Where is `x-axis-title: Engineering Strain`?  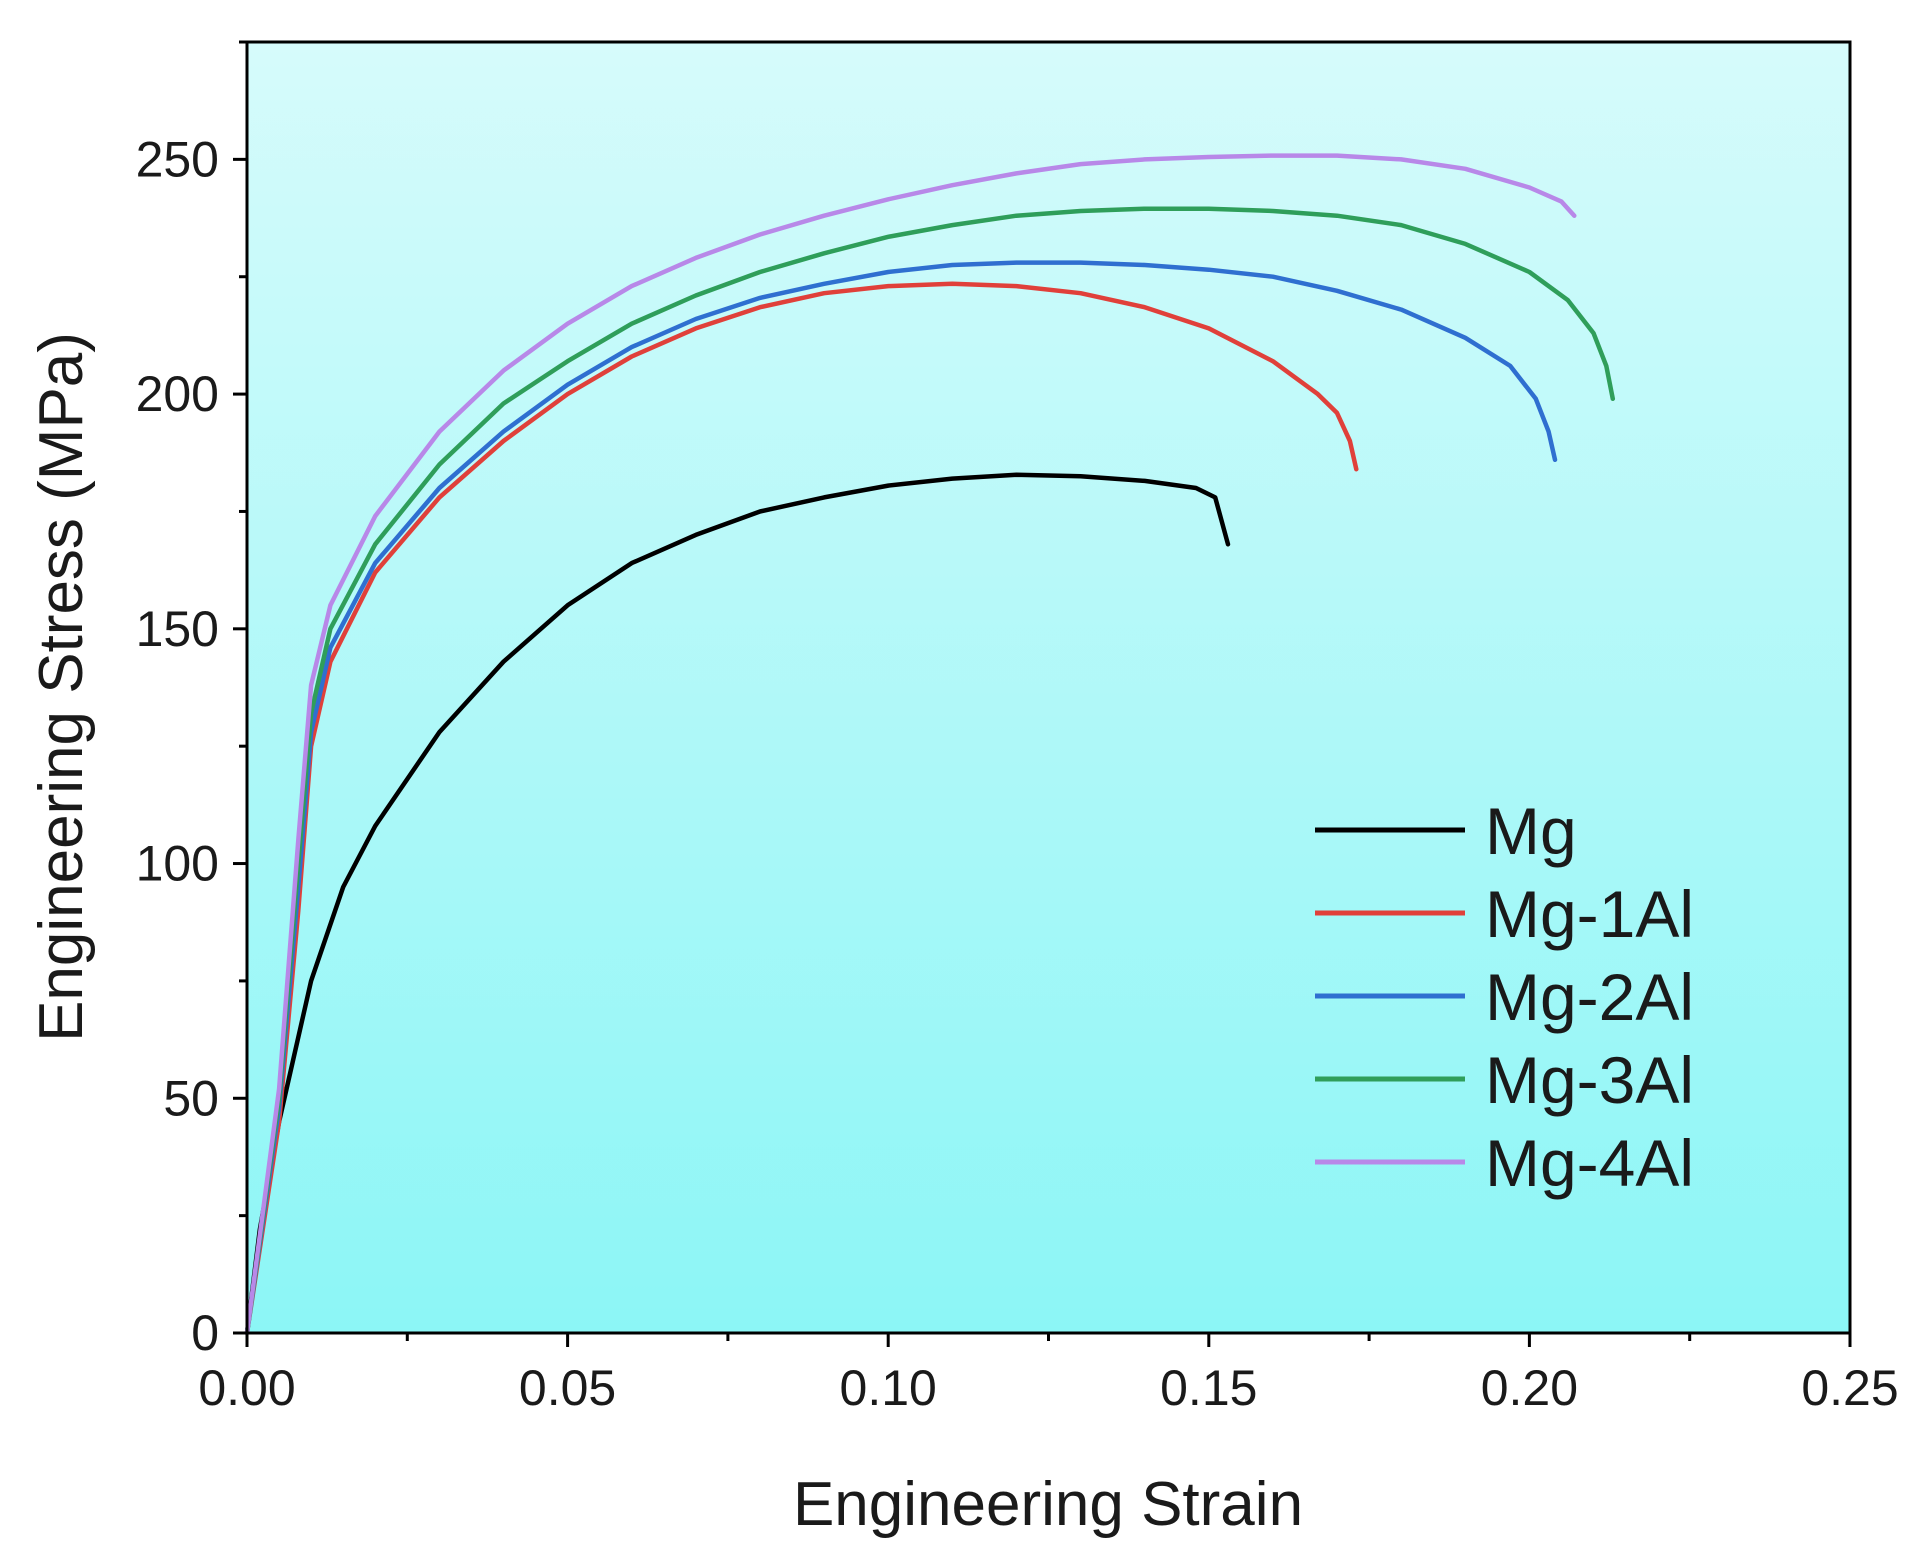
x-axis-title: Engineering Strain is located at coordinates (1048, 1504).